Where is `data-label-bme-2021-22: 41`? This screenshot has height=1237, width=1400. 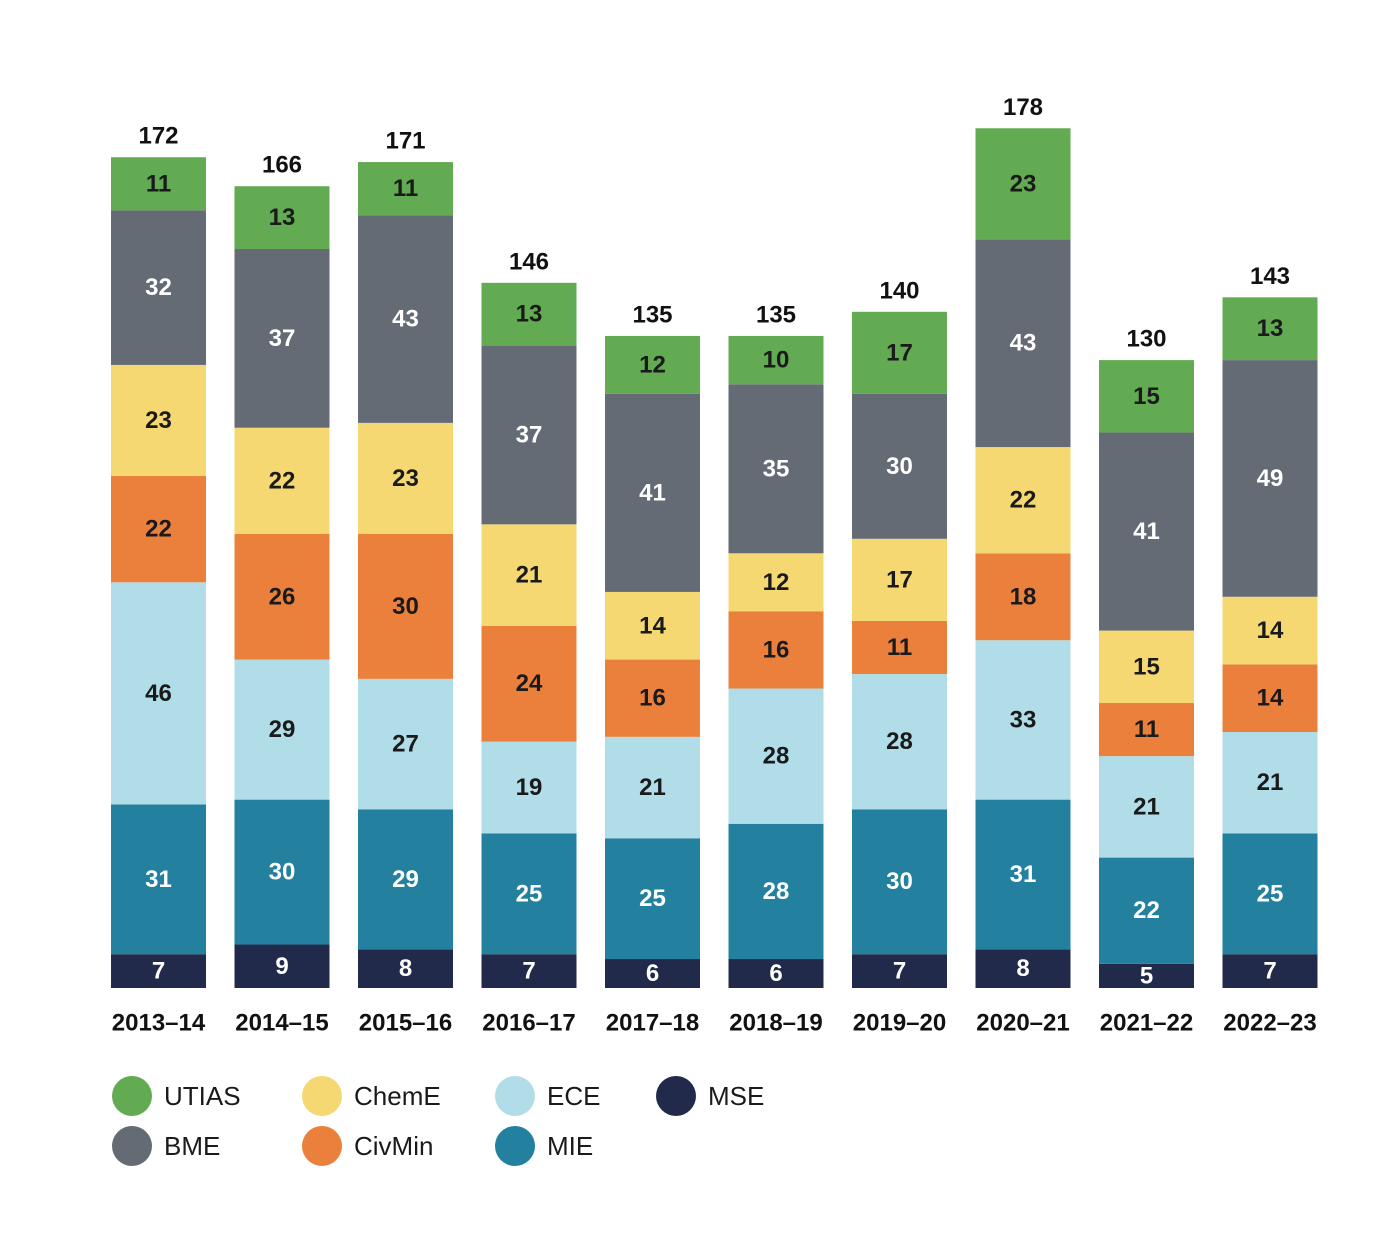
data-label-bme-2021-22: 41 is located at coordinates (1146, 531).